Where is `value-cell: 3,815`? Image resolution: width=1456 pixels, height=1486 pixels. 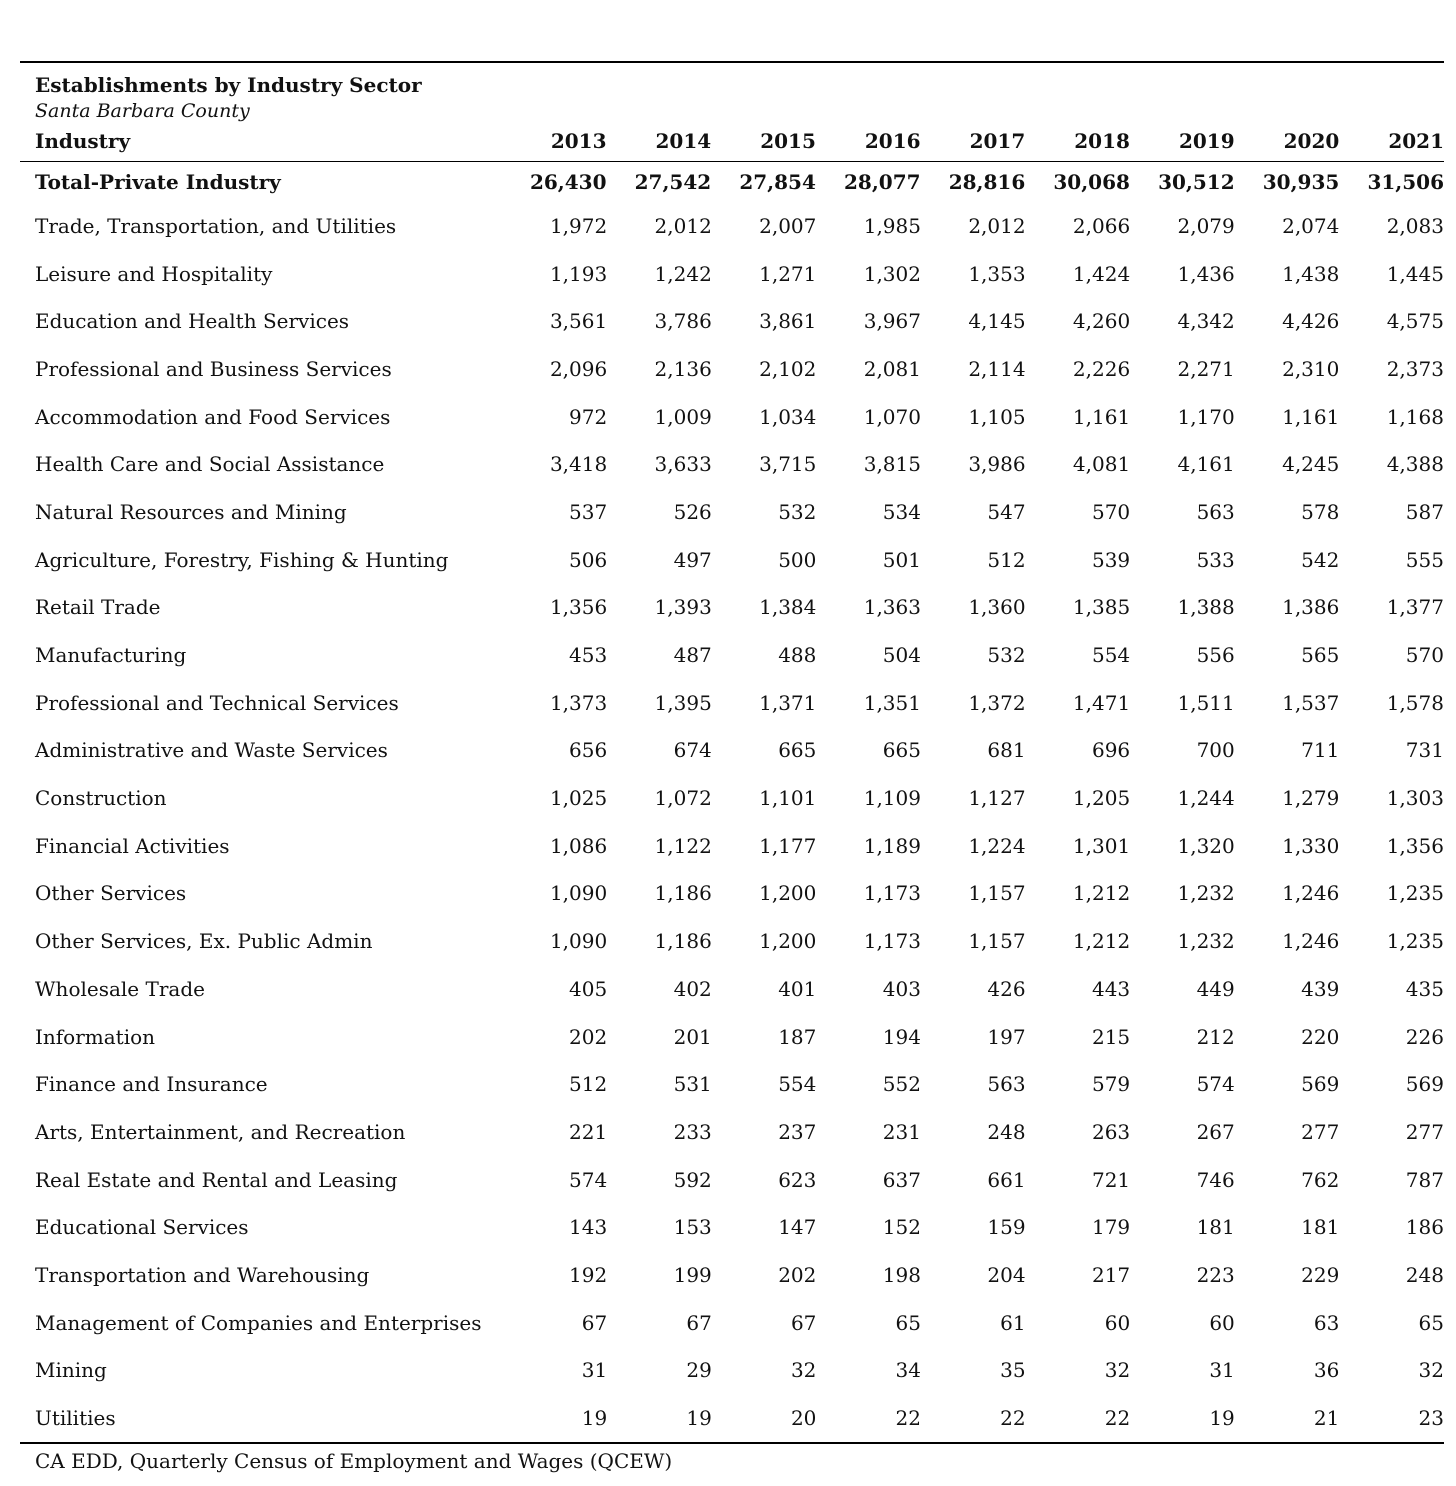
value-cell: 3,815 is located at coordinates (892, 464).